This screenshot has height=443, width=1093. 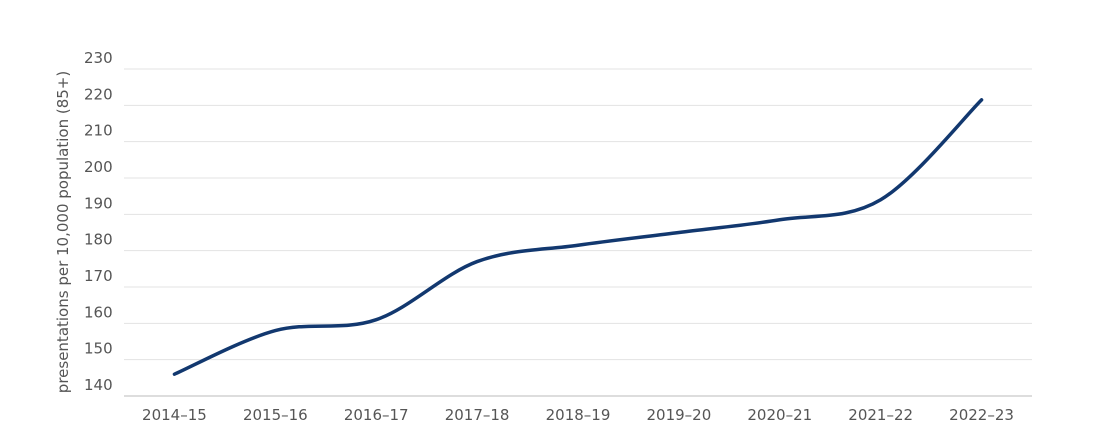 I want to click on x-tick-label: 2015–16, so click(x=275, y=415).